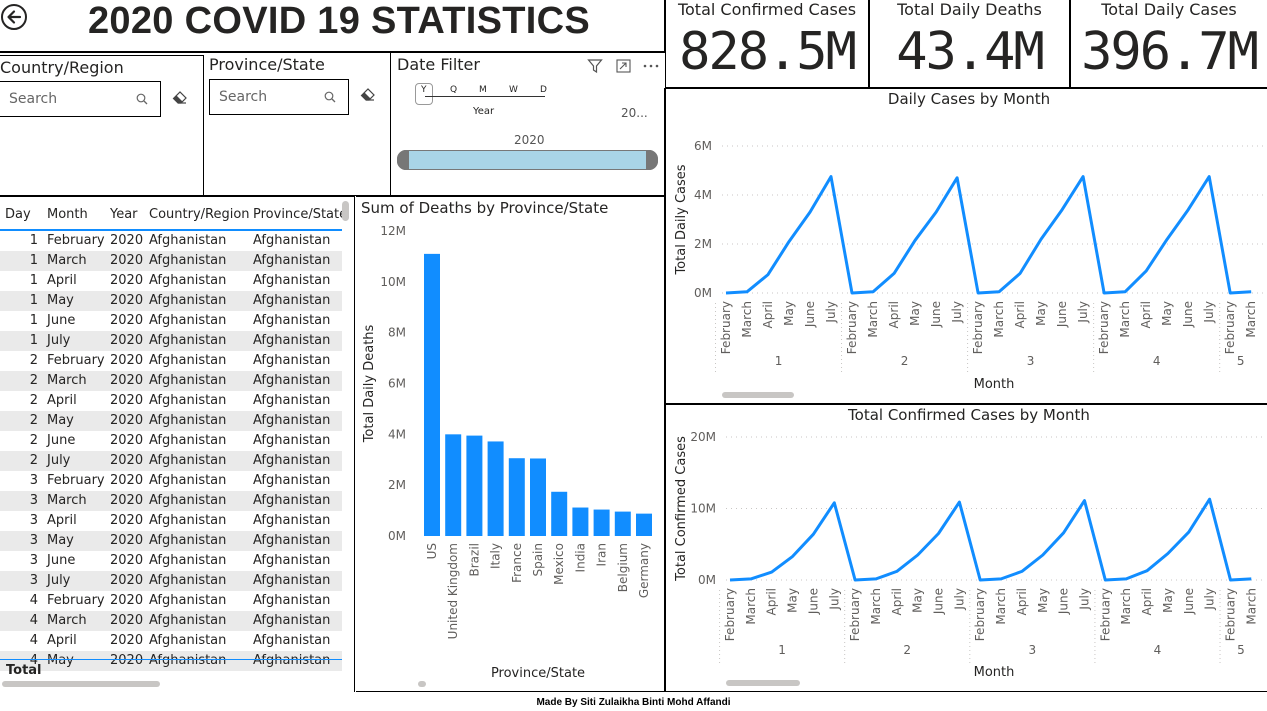 The height and width of the screenshot is (711, 1267). I want to click on table-row: 4 May 2020 Afghanistan Afghanistan, so click(171, 661).